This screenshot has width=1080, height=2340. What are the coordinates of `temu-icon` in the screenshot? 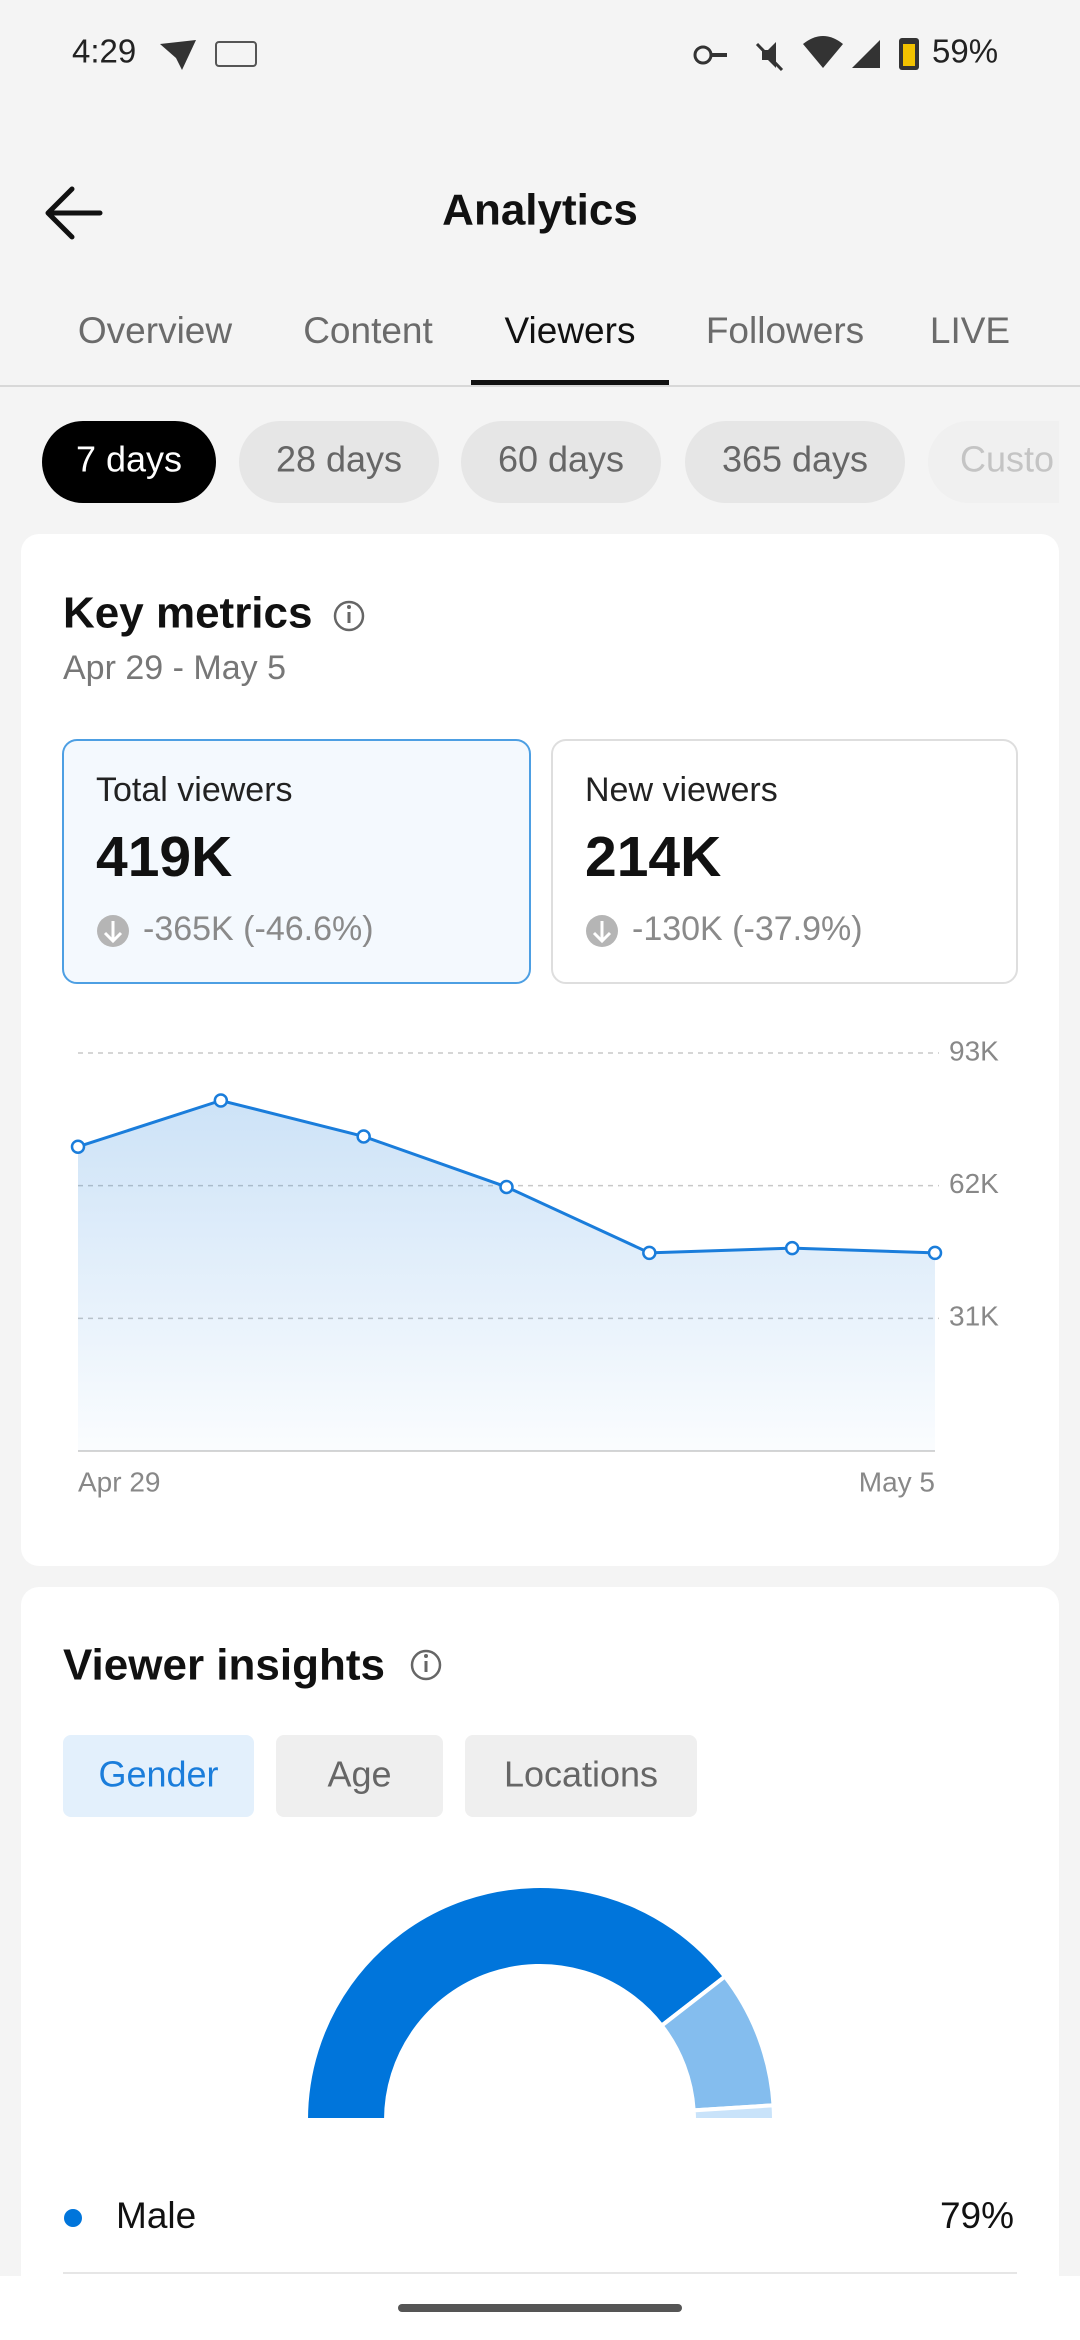 It's located at (236, 54).